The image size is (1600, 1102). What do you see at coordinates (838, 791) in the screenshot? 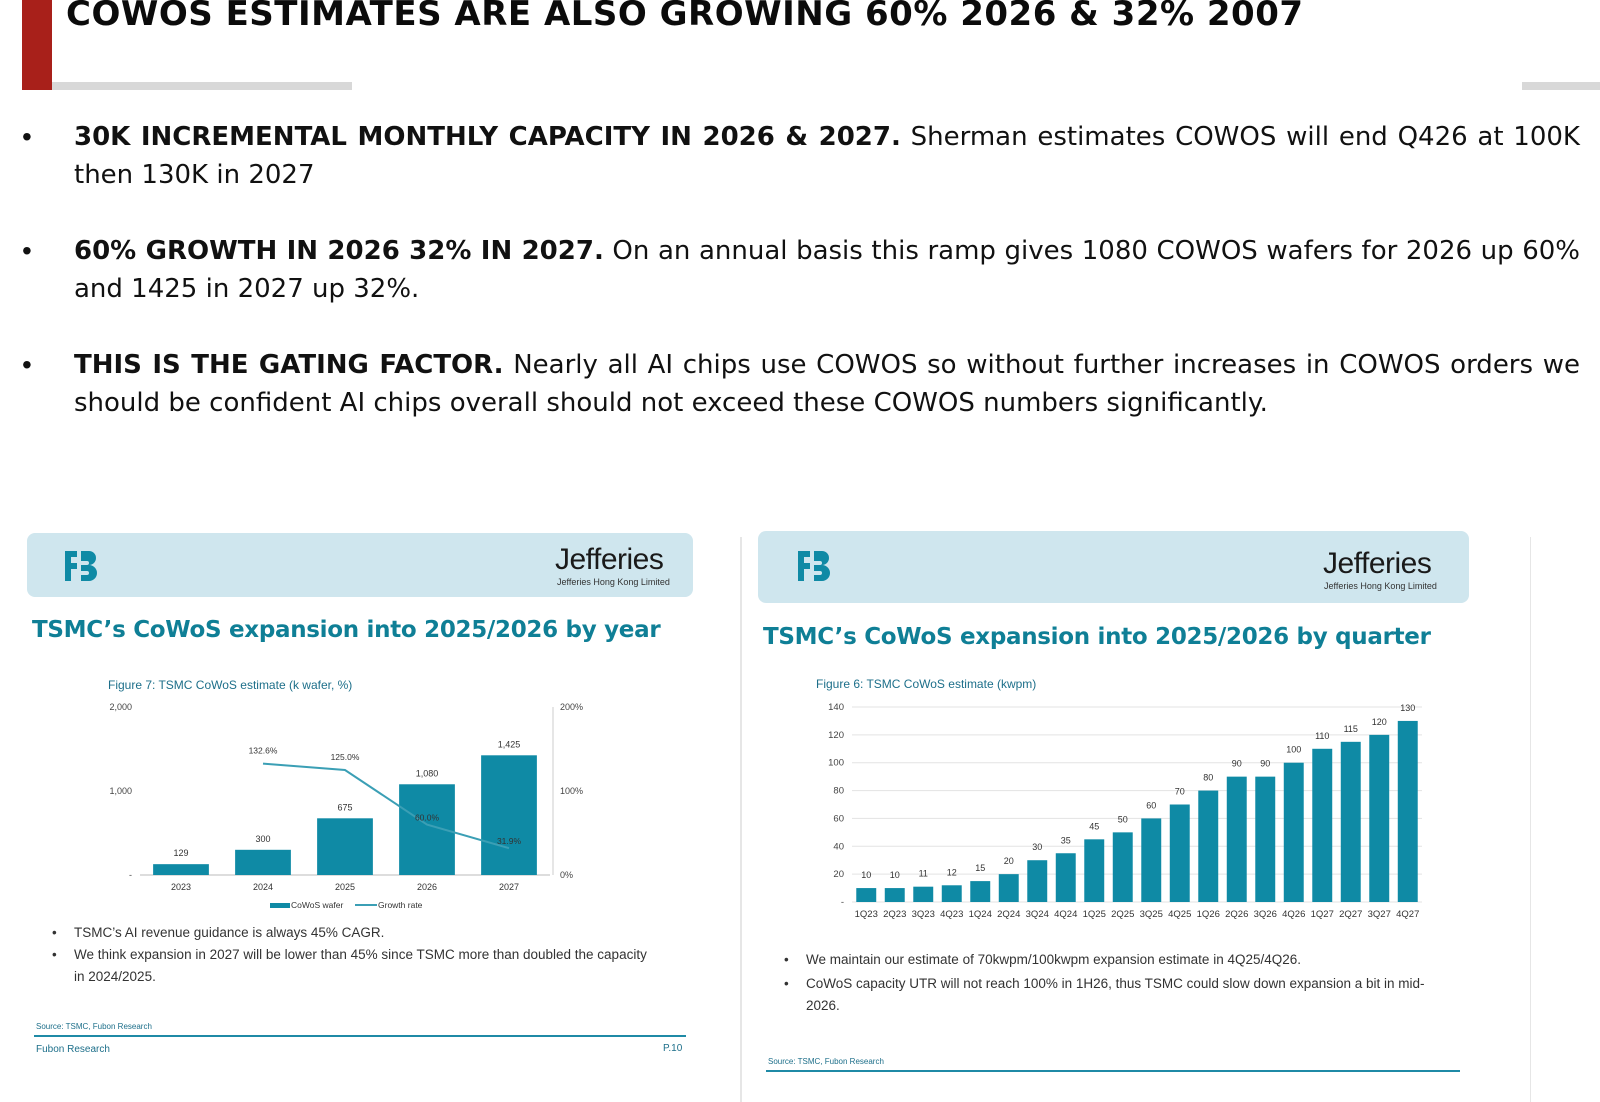
I see `y-tick-label: 80` at bounding box center [838, 791].